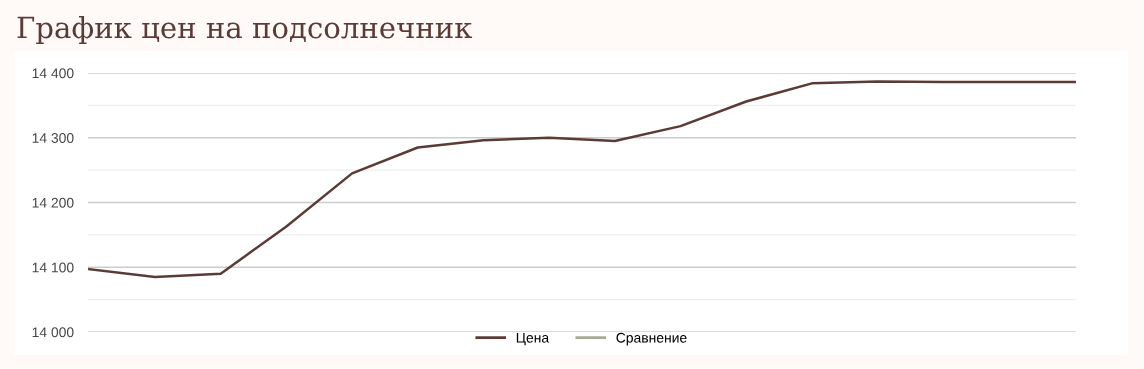  Describe the element at coordinates (53, 202) in the screenshot. I see `y-tick-label: 14 200` at that location.